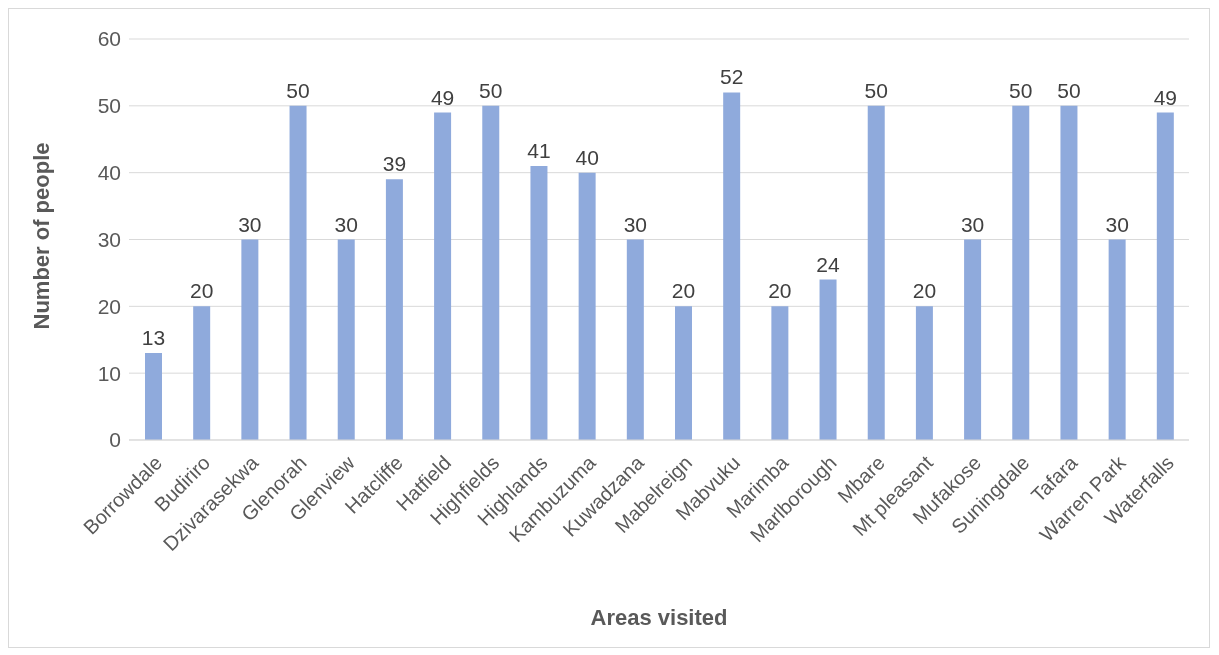 The height and width of the screenshot is (655, 1219). Describe the element at coordinates (109, 39) in the screenshot. I see `y-tick-label: 60` at that location.